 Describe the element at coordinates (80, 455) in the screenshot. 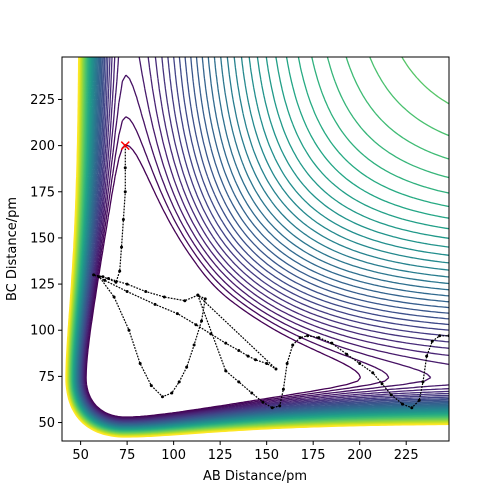

I see `x-tick-label: 50` at that location.